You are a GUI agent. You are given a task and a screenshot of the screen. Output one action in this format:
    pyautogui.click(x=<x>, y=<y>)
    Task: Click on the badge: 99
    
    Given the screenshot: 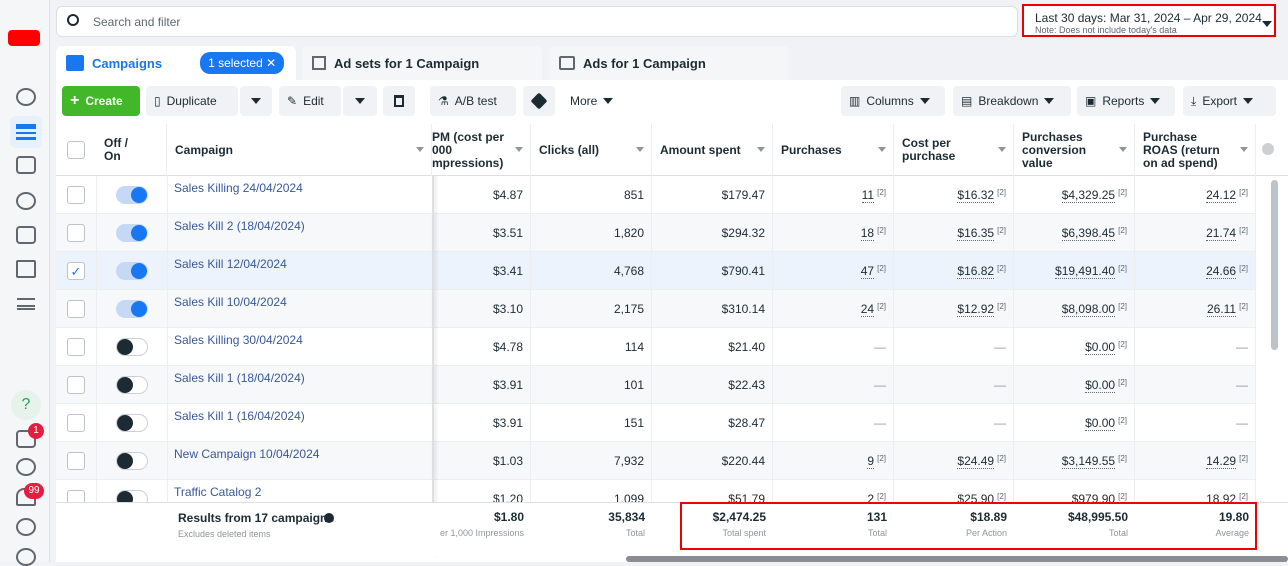 What is the action you would take?
    pyautogui.click(x=34, y=491)
    